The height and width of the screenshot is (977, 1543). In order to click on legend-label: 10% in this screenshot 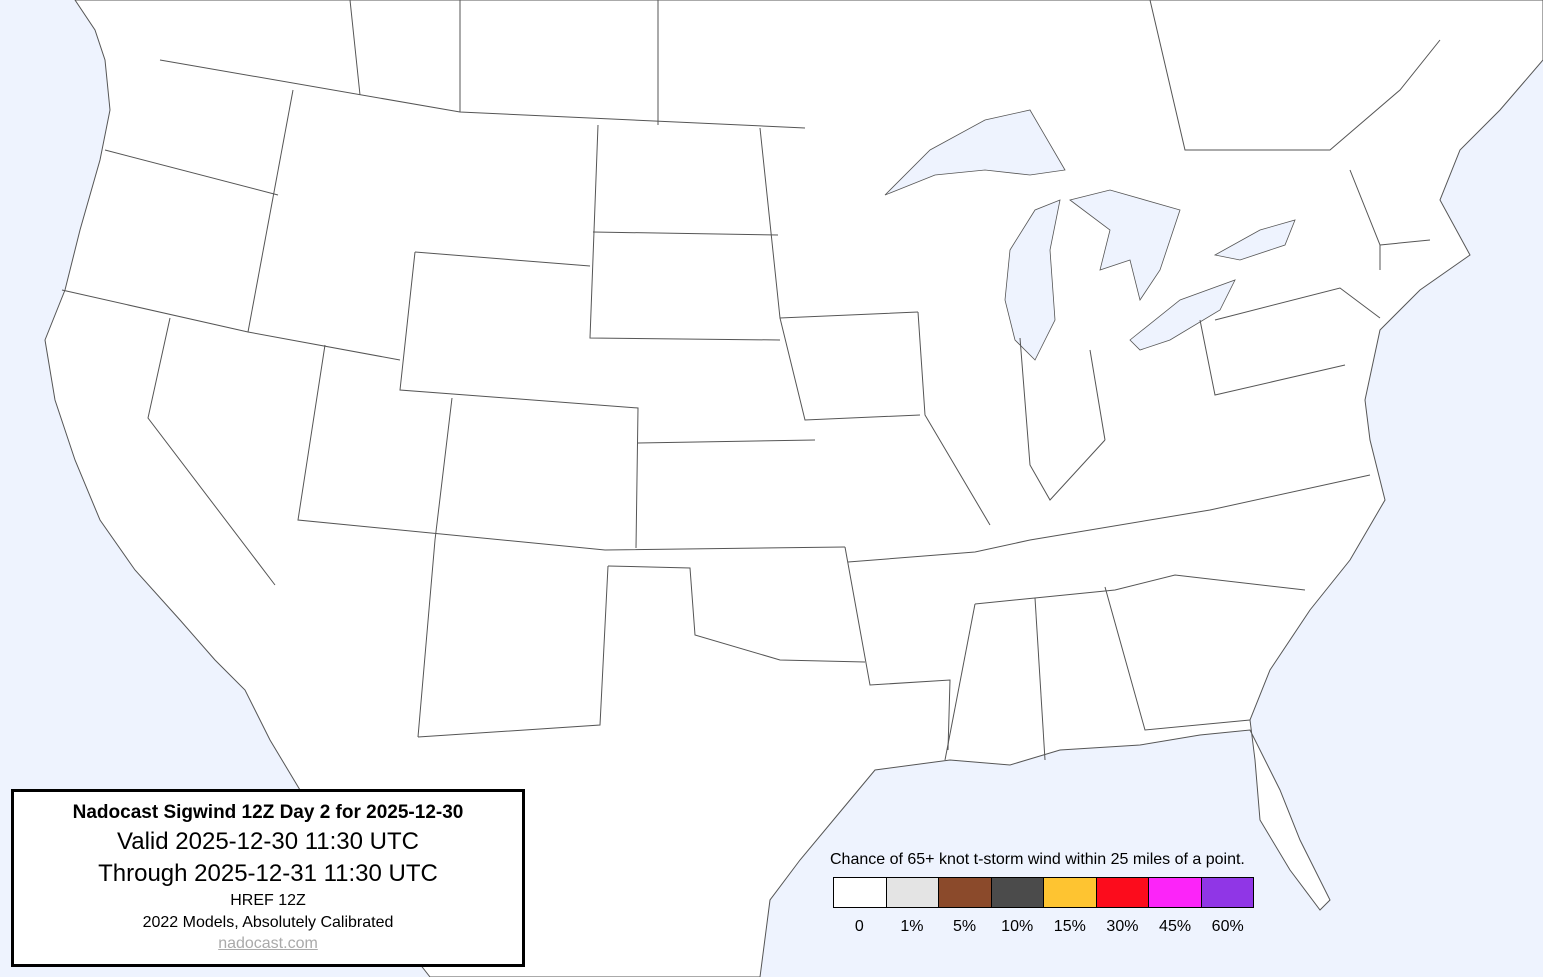, I will do `click(1017, 926)`.